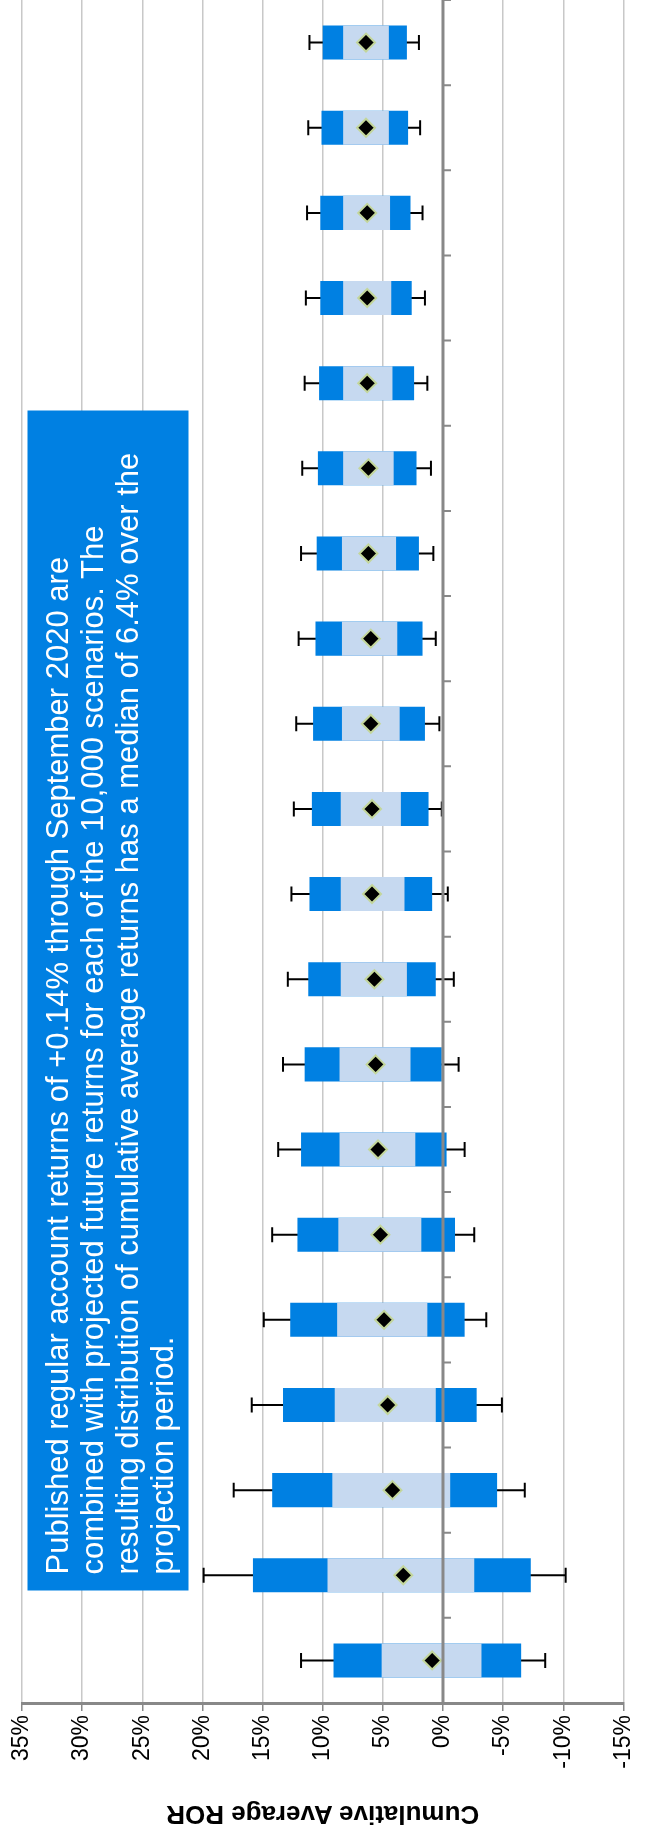 The width and height of the screenshot is (655, 1835). I want to click on x-tick-label: 5%, so click(381, 1732).